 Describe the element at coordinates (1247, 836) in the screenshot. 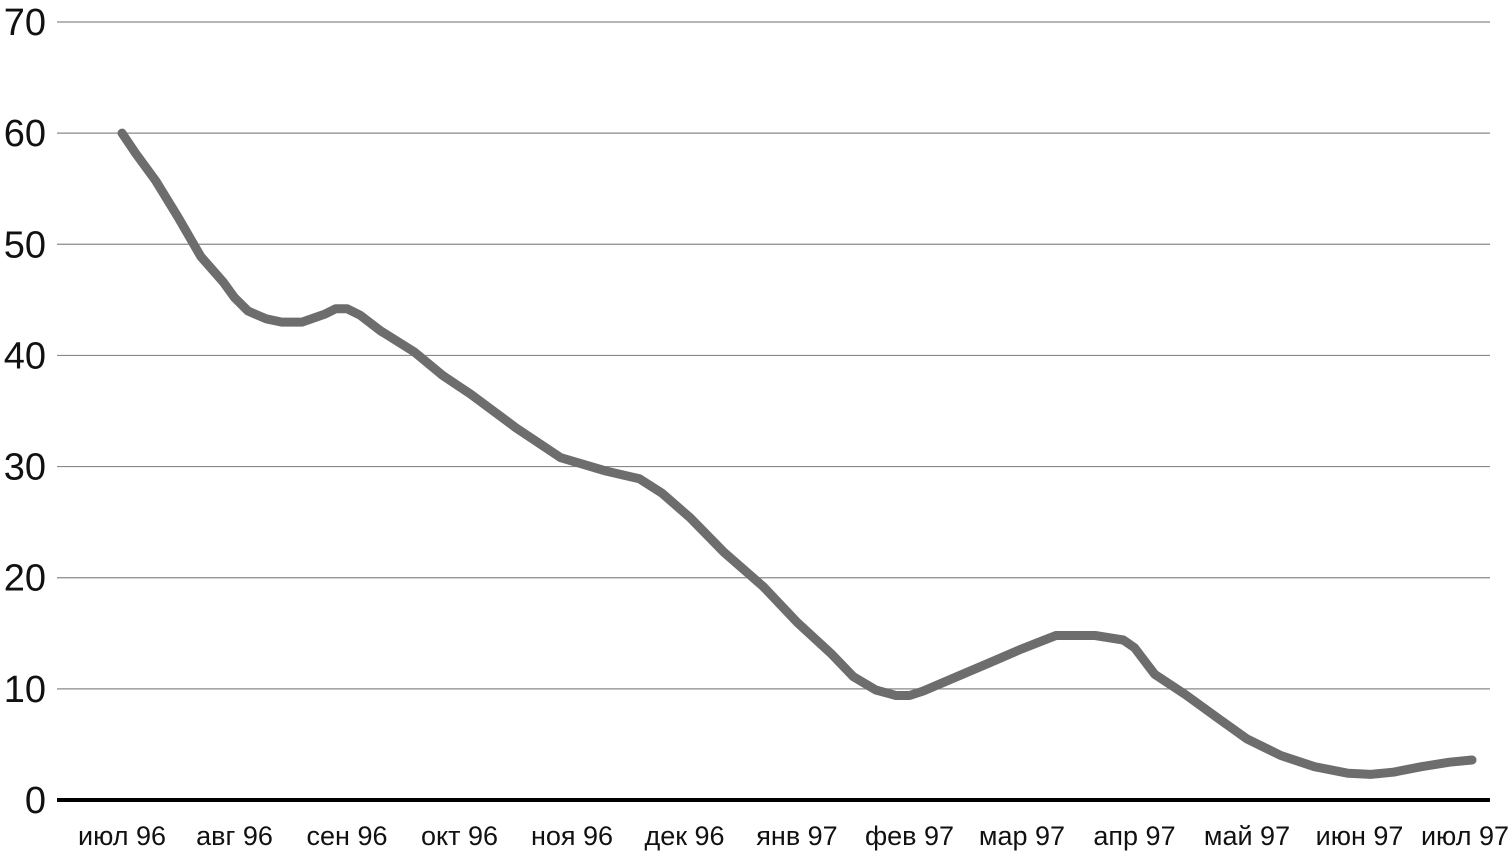

I see `x-tick-label: май 97` at that location.